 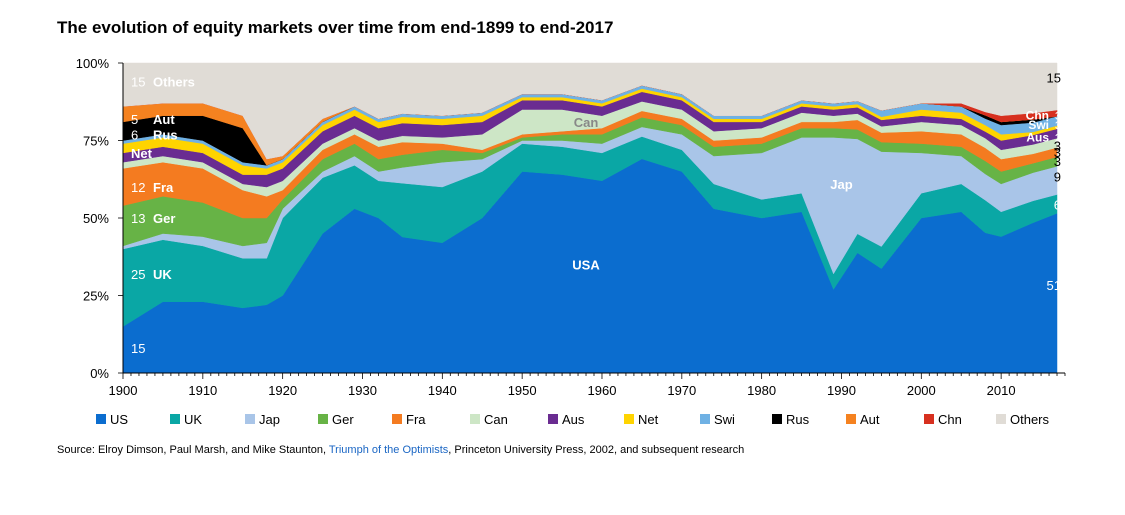 I want to click on start-value-label: 13, so click(x=138, y=218).